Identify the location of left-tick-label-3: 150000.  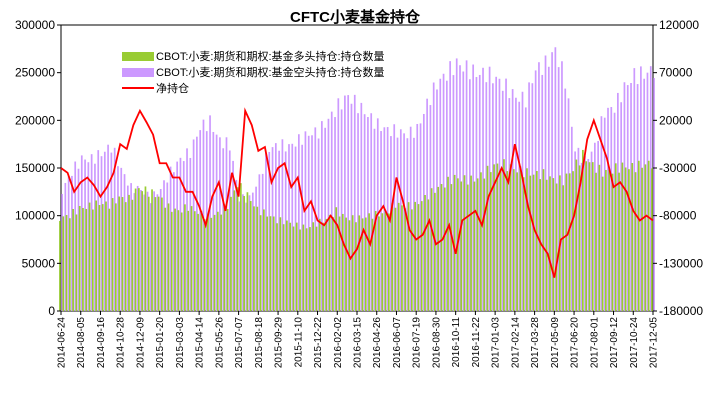
(35, 168).